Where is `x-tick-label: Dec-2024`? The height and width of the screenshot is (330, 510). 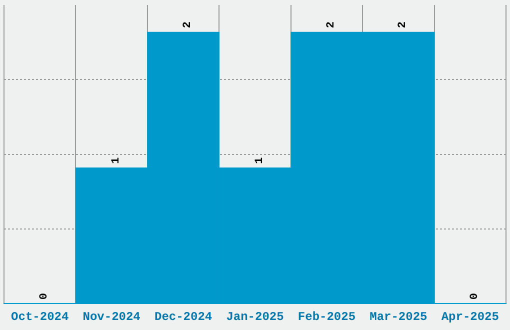 x-tick-label: Dec-2024 is located at coordinates (183, 317).